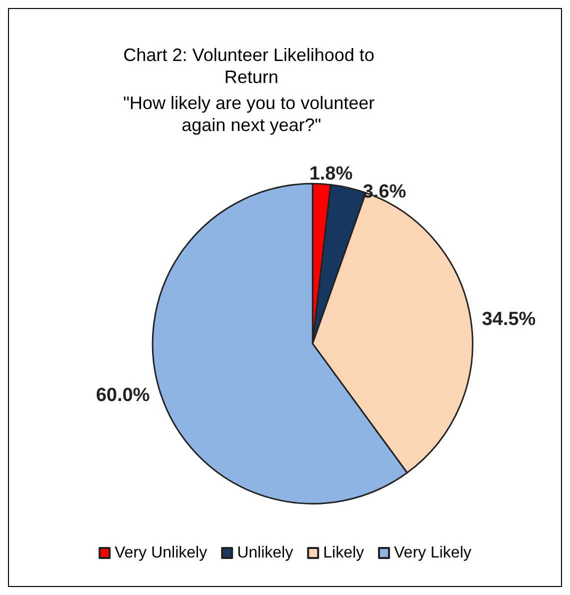 This screenshot has width=570, height=595. I want to click on data-label: 34.5%, so click(509, 319).